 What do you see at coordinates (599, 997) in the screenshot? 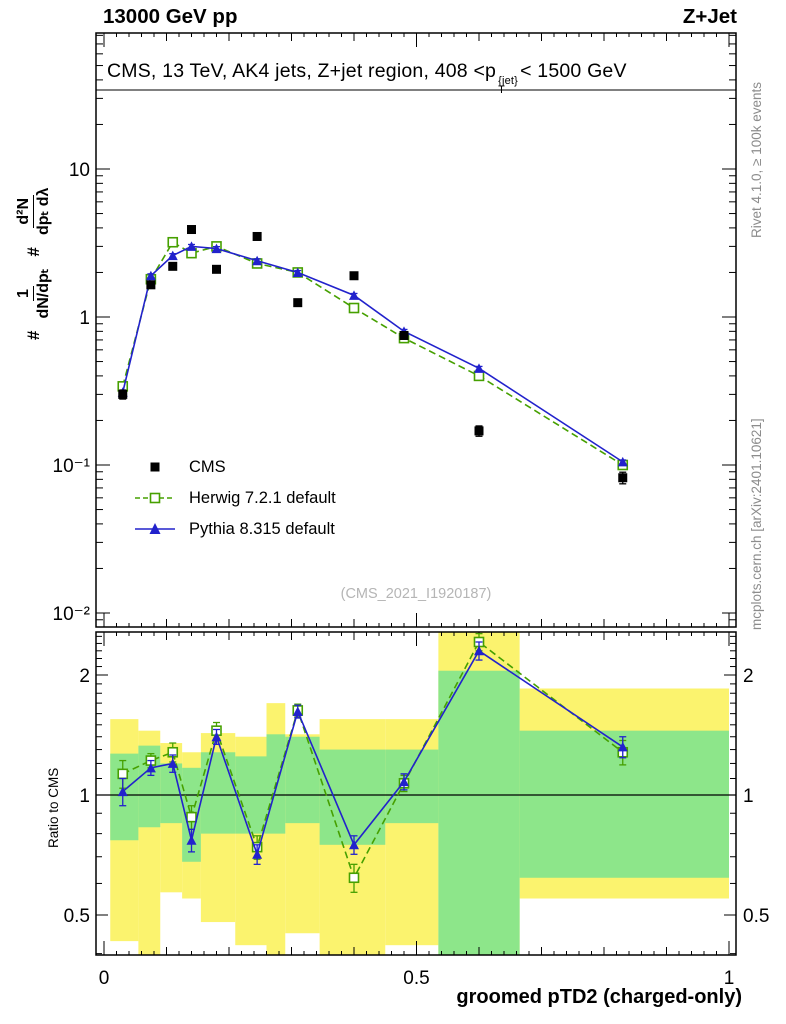
I see `x-axis-label: groomed pTD2 (charged-only)` at bounding box center [599, 997].